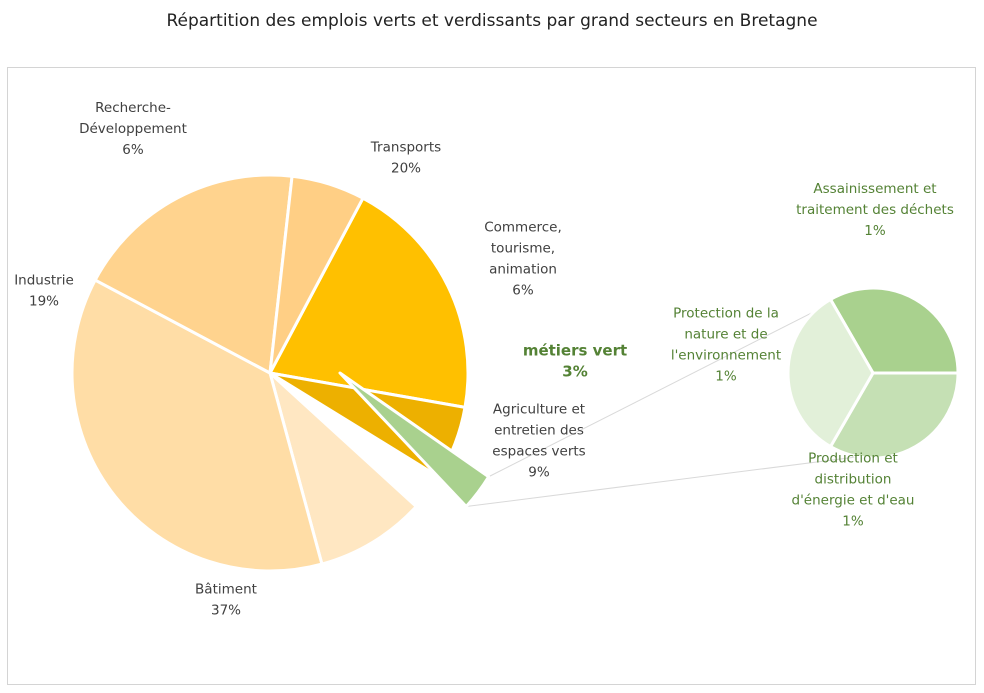 This screenshot has height=693, width=984. Describe the element at coordinates (405, 148) in the screenshot. I see `transports-label-line: Transports` at that location.